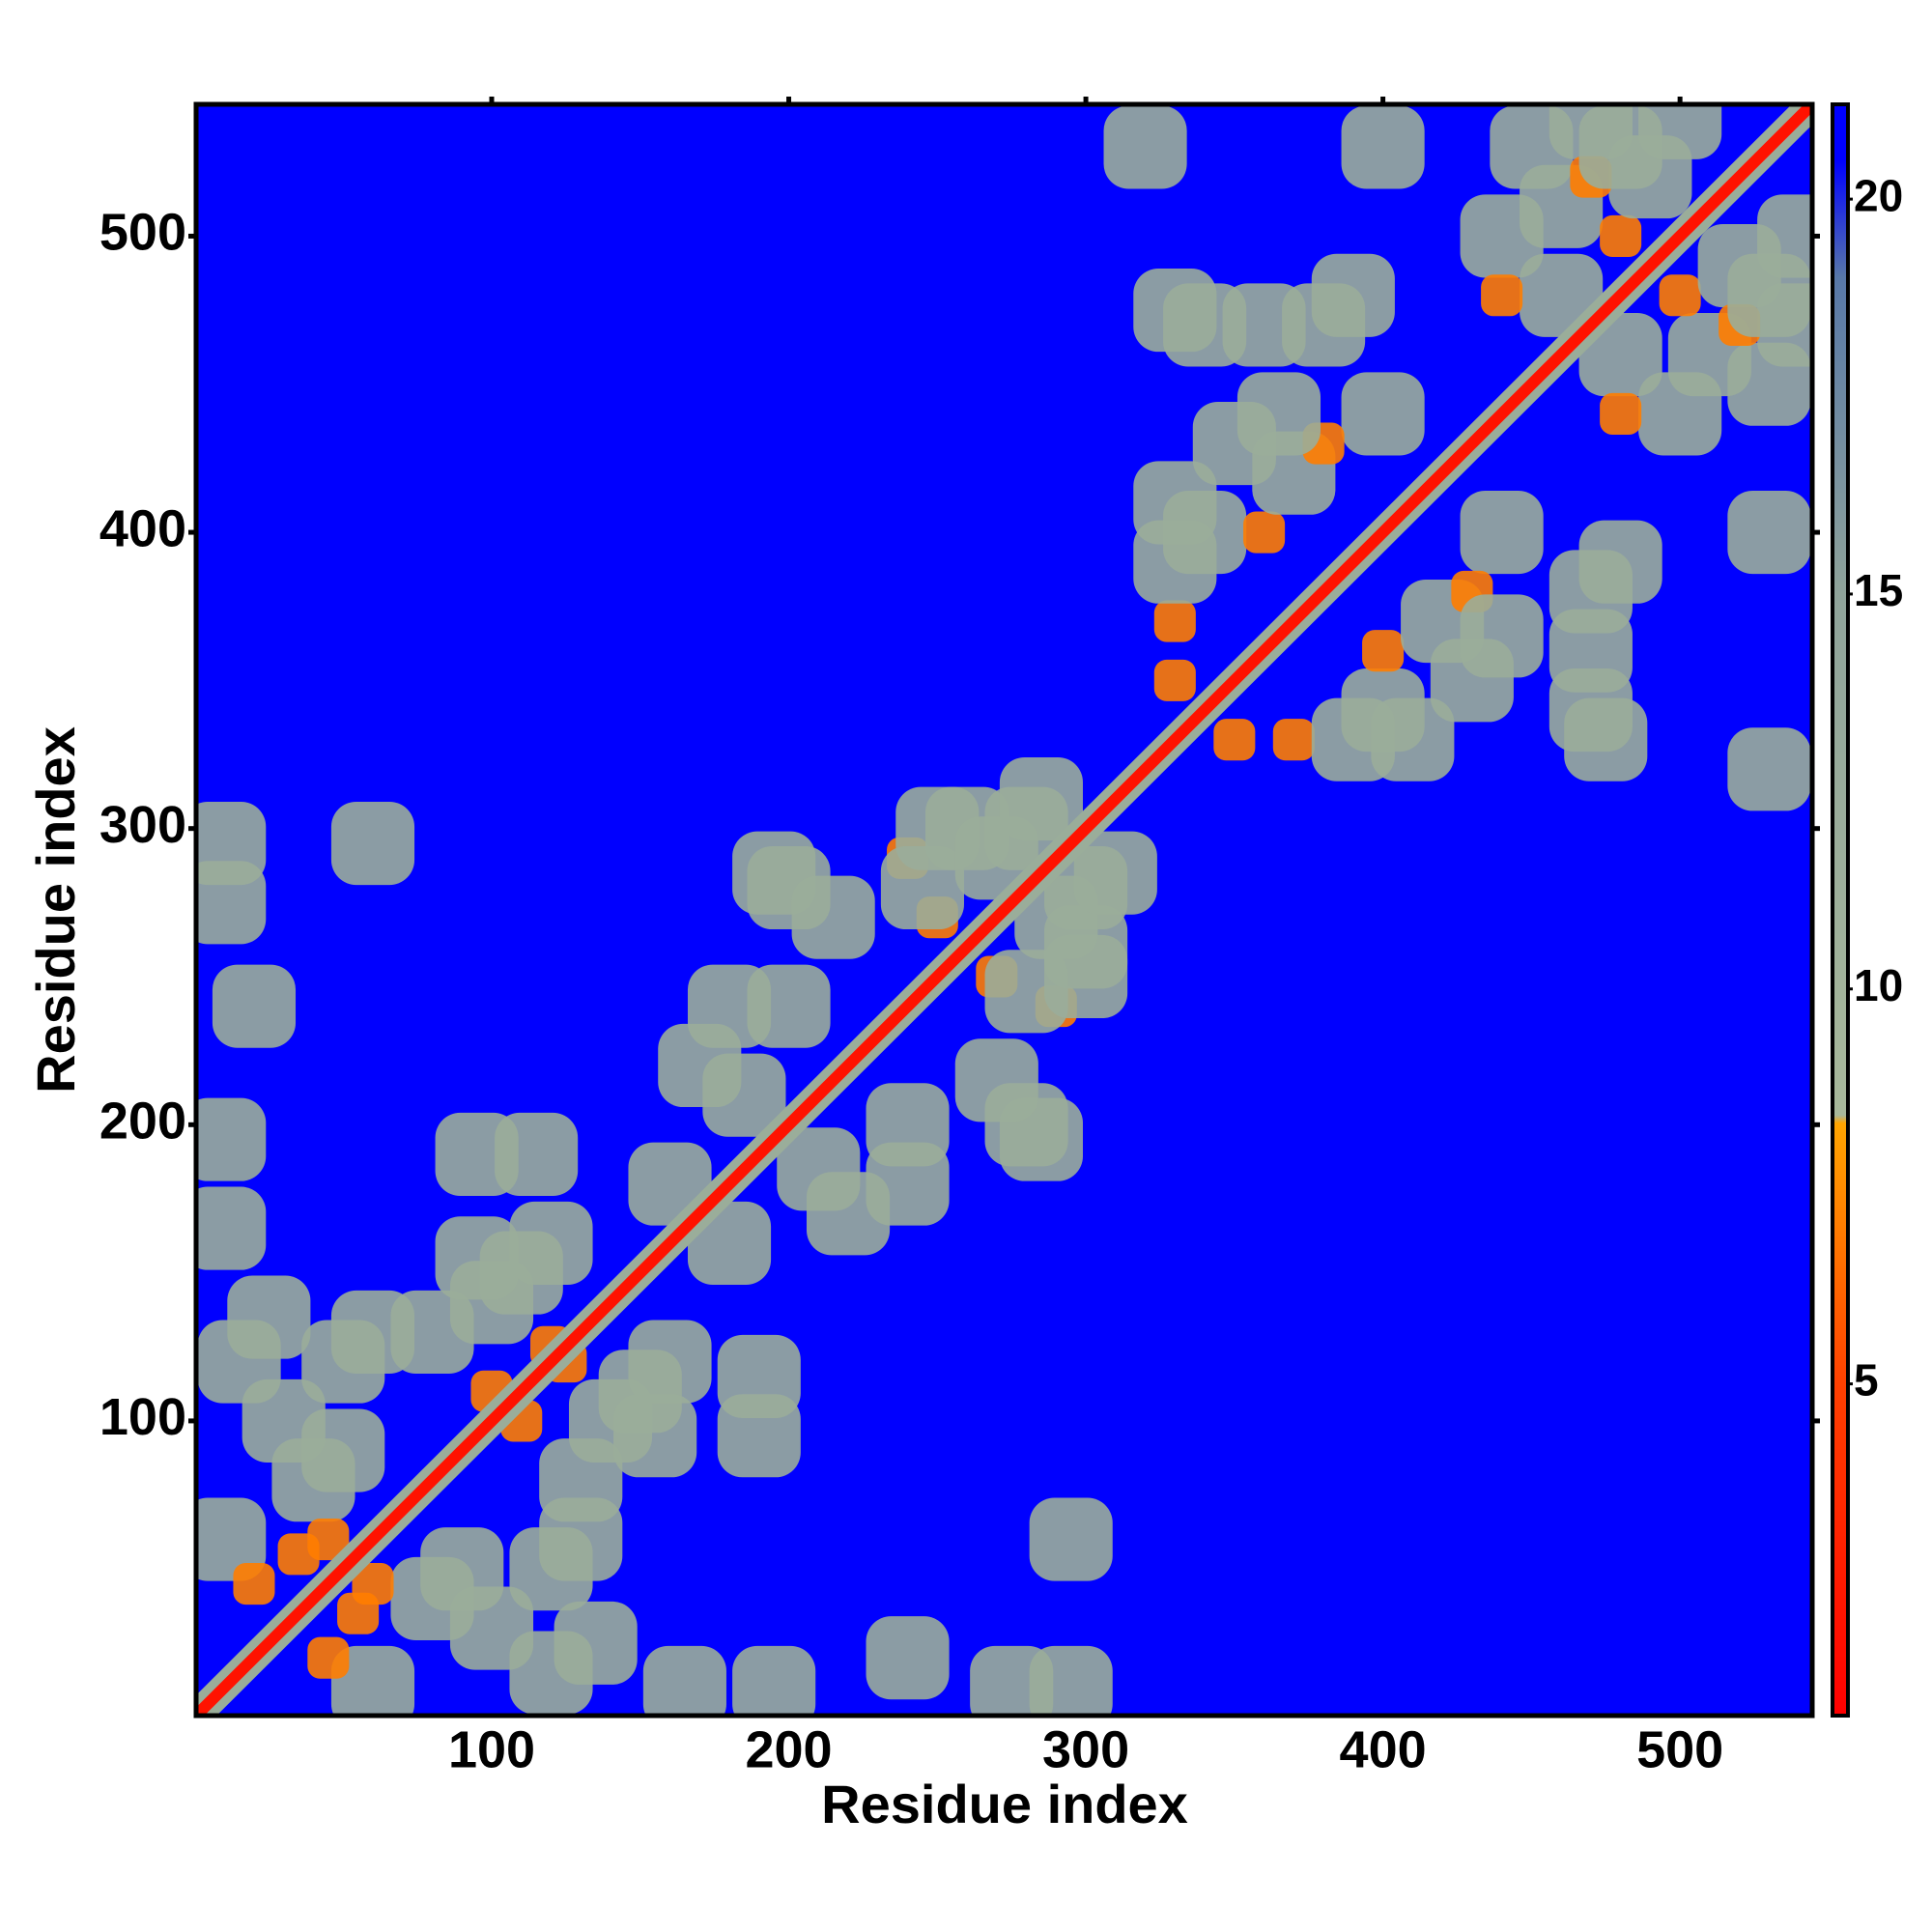  I want to click on y-axis-label: Residue index, so click(55, 910).